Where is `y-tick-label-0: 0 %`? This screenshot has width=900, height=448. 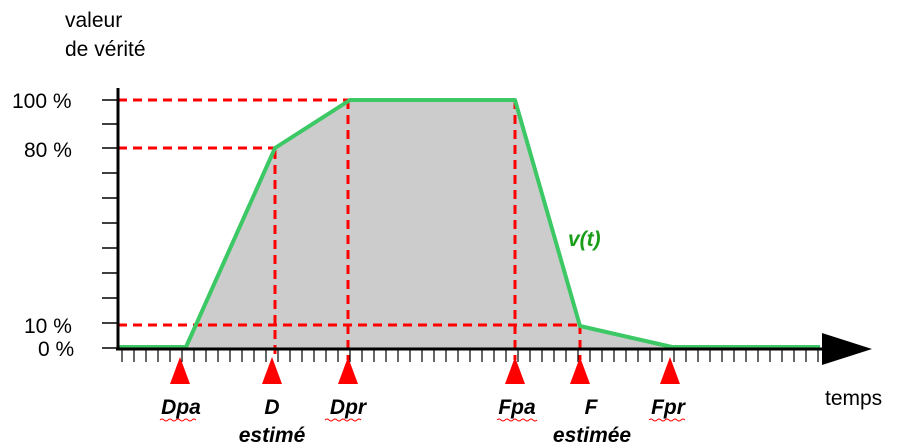
y-tick-label-0: 0 % is located at coordinates (56, 349).